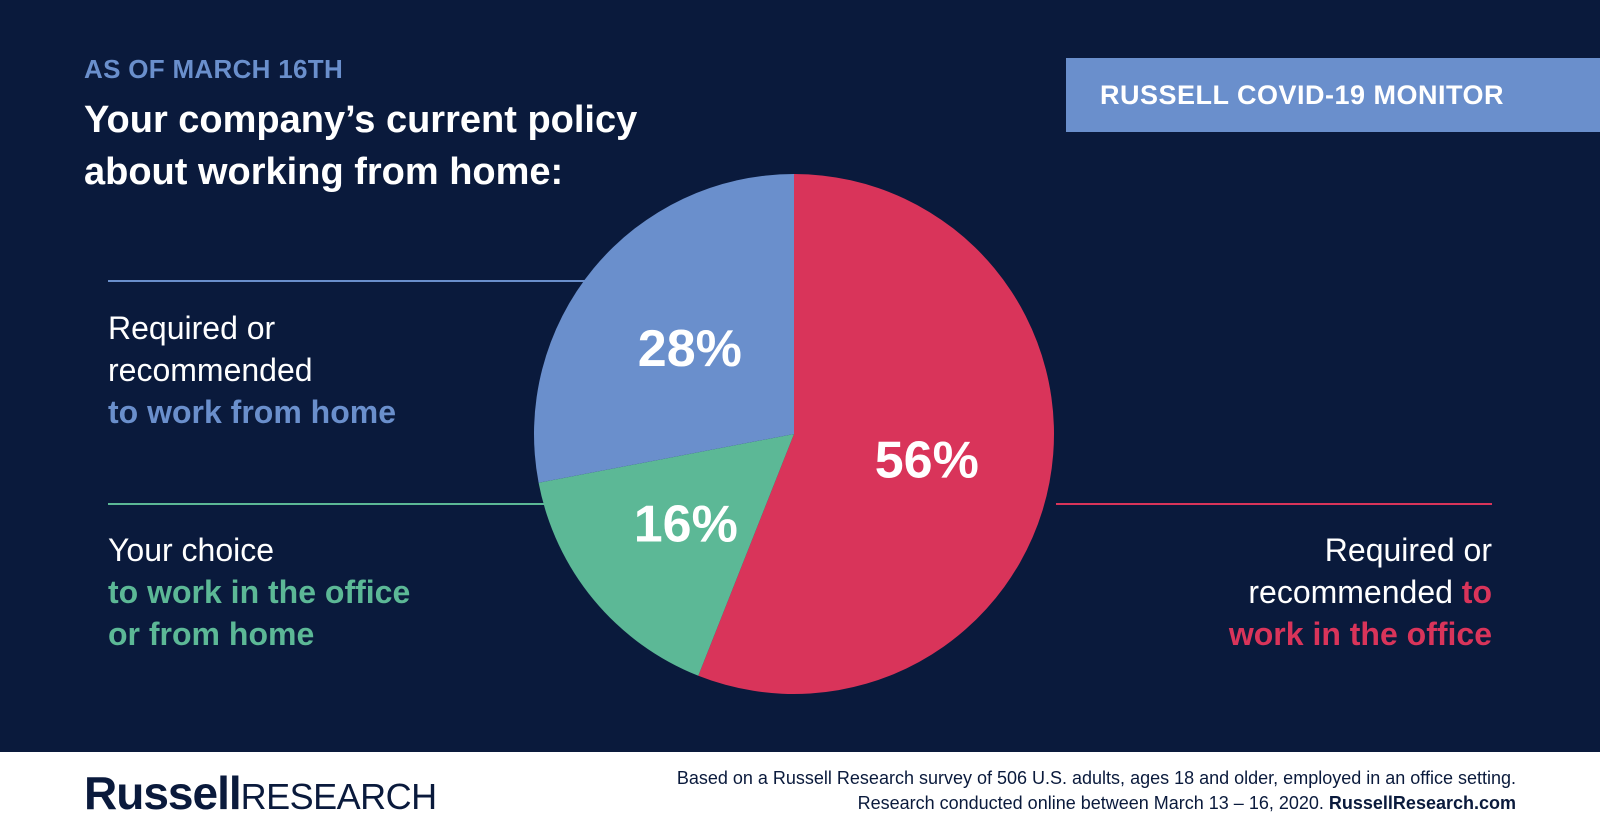  Describe the element at coordinates (348, 281) in the screenshot. I see `wfh-rule` at that location.